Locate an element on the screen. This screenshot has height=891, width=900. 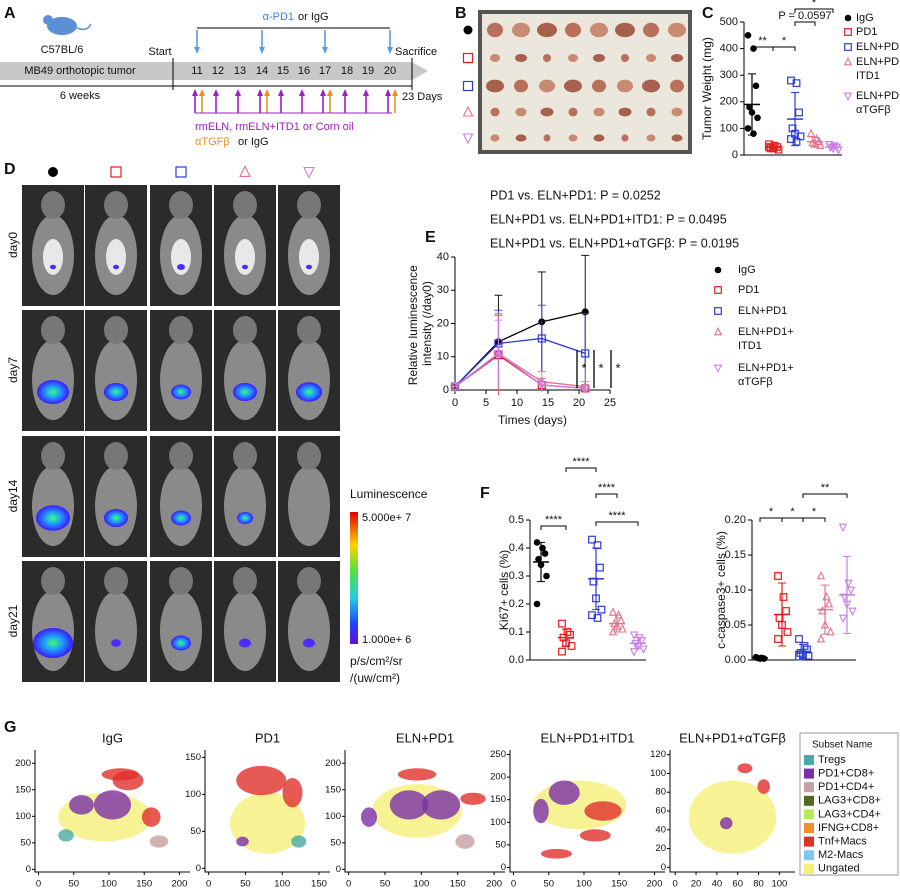
x-tick-label: 15 is located at coordinates (548, 403).